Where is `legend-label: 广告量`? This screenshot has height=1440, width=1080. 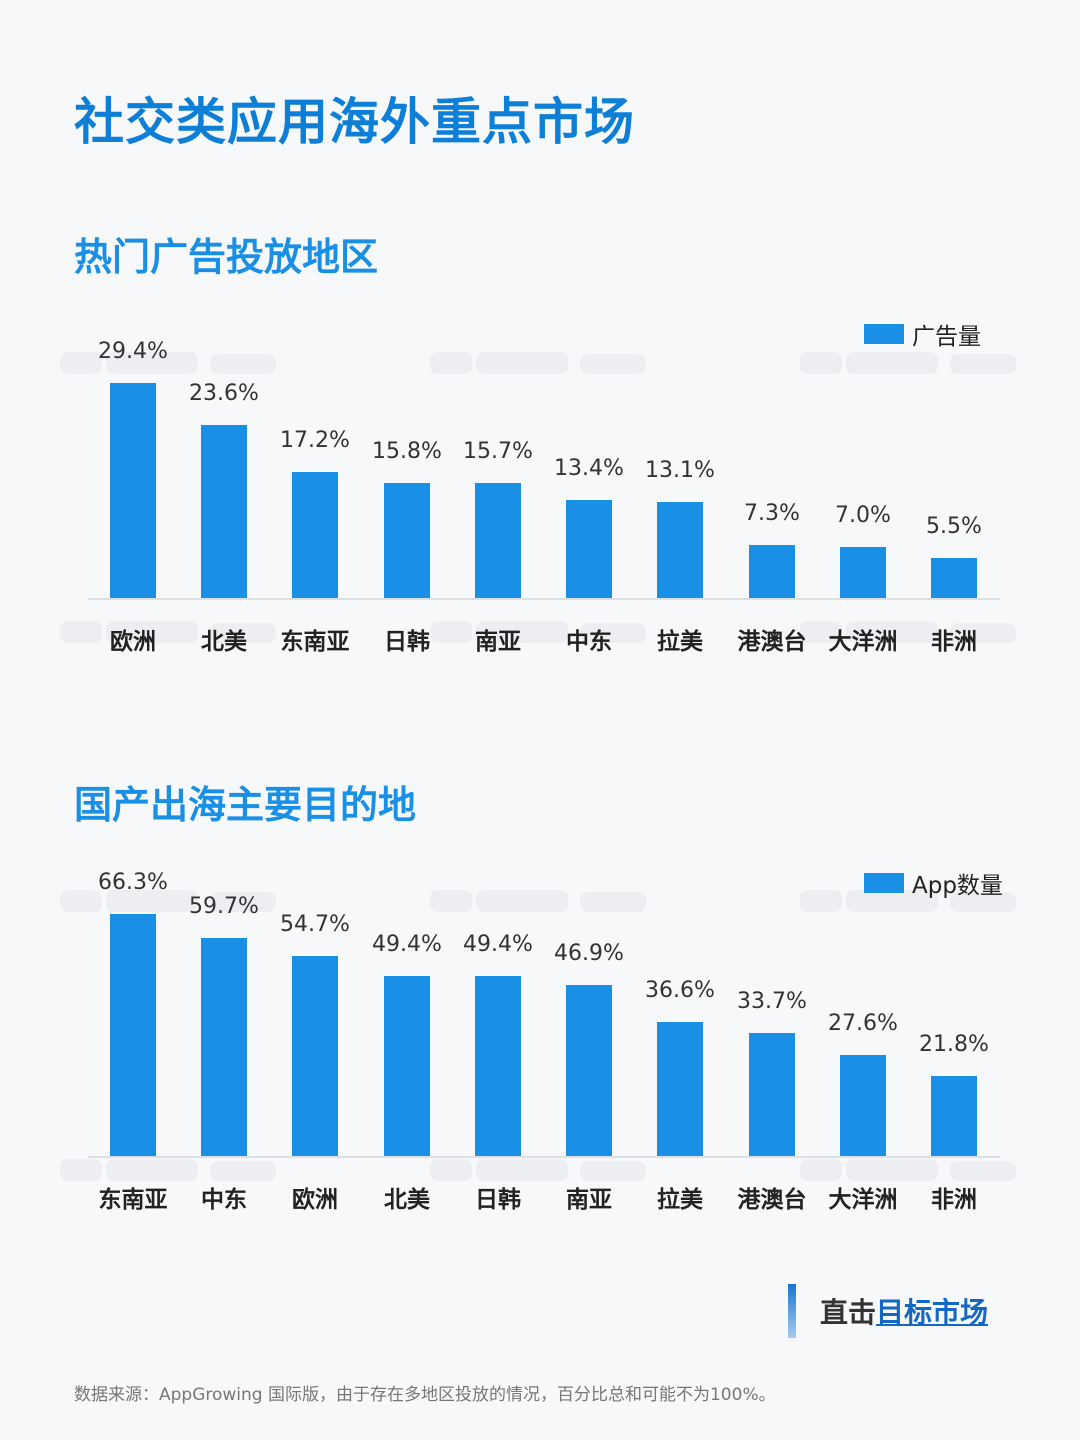 legend-label: 广告量 is located at coordinates (946, 337).